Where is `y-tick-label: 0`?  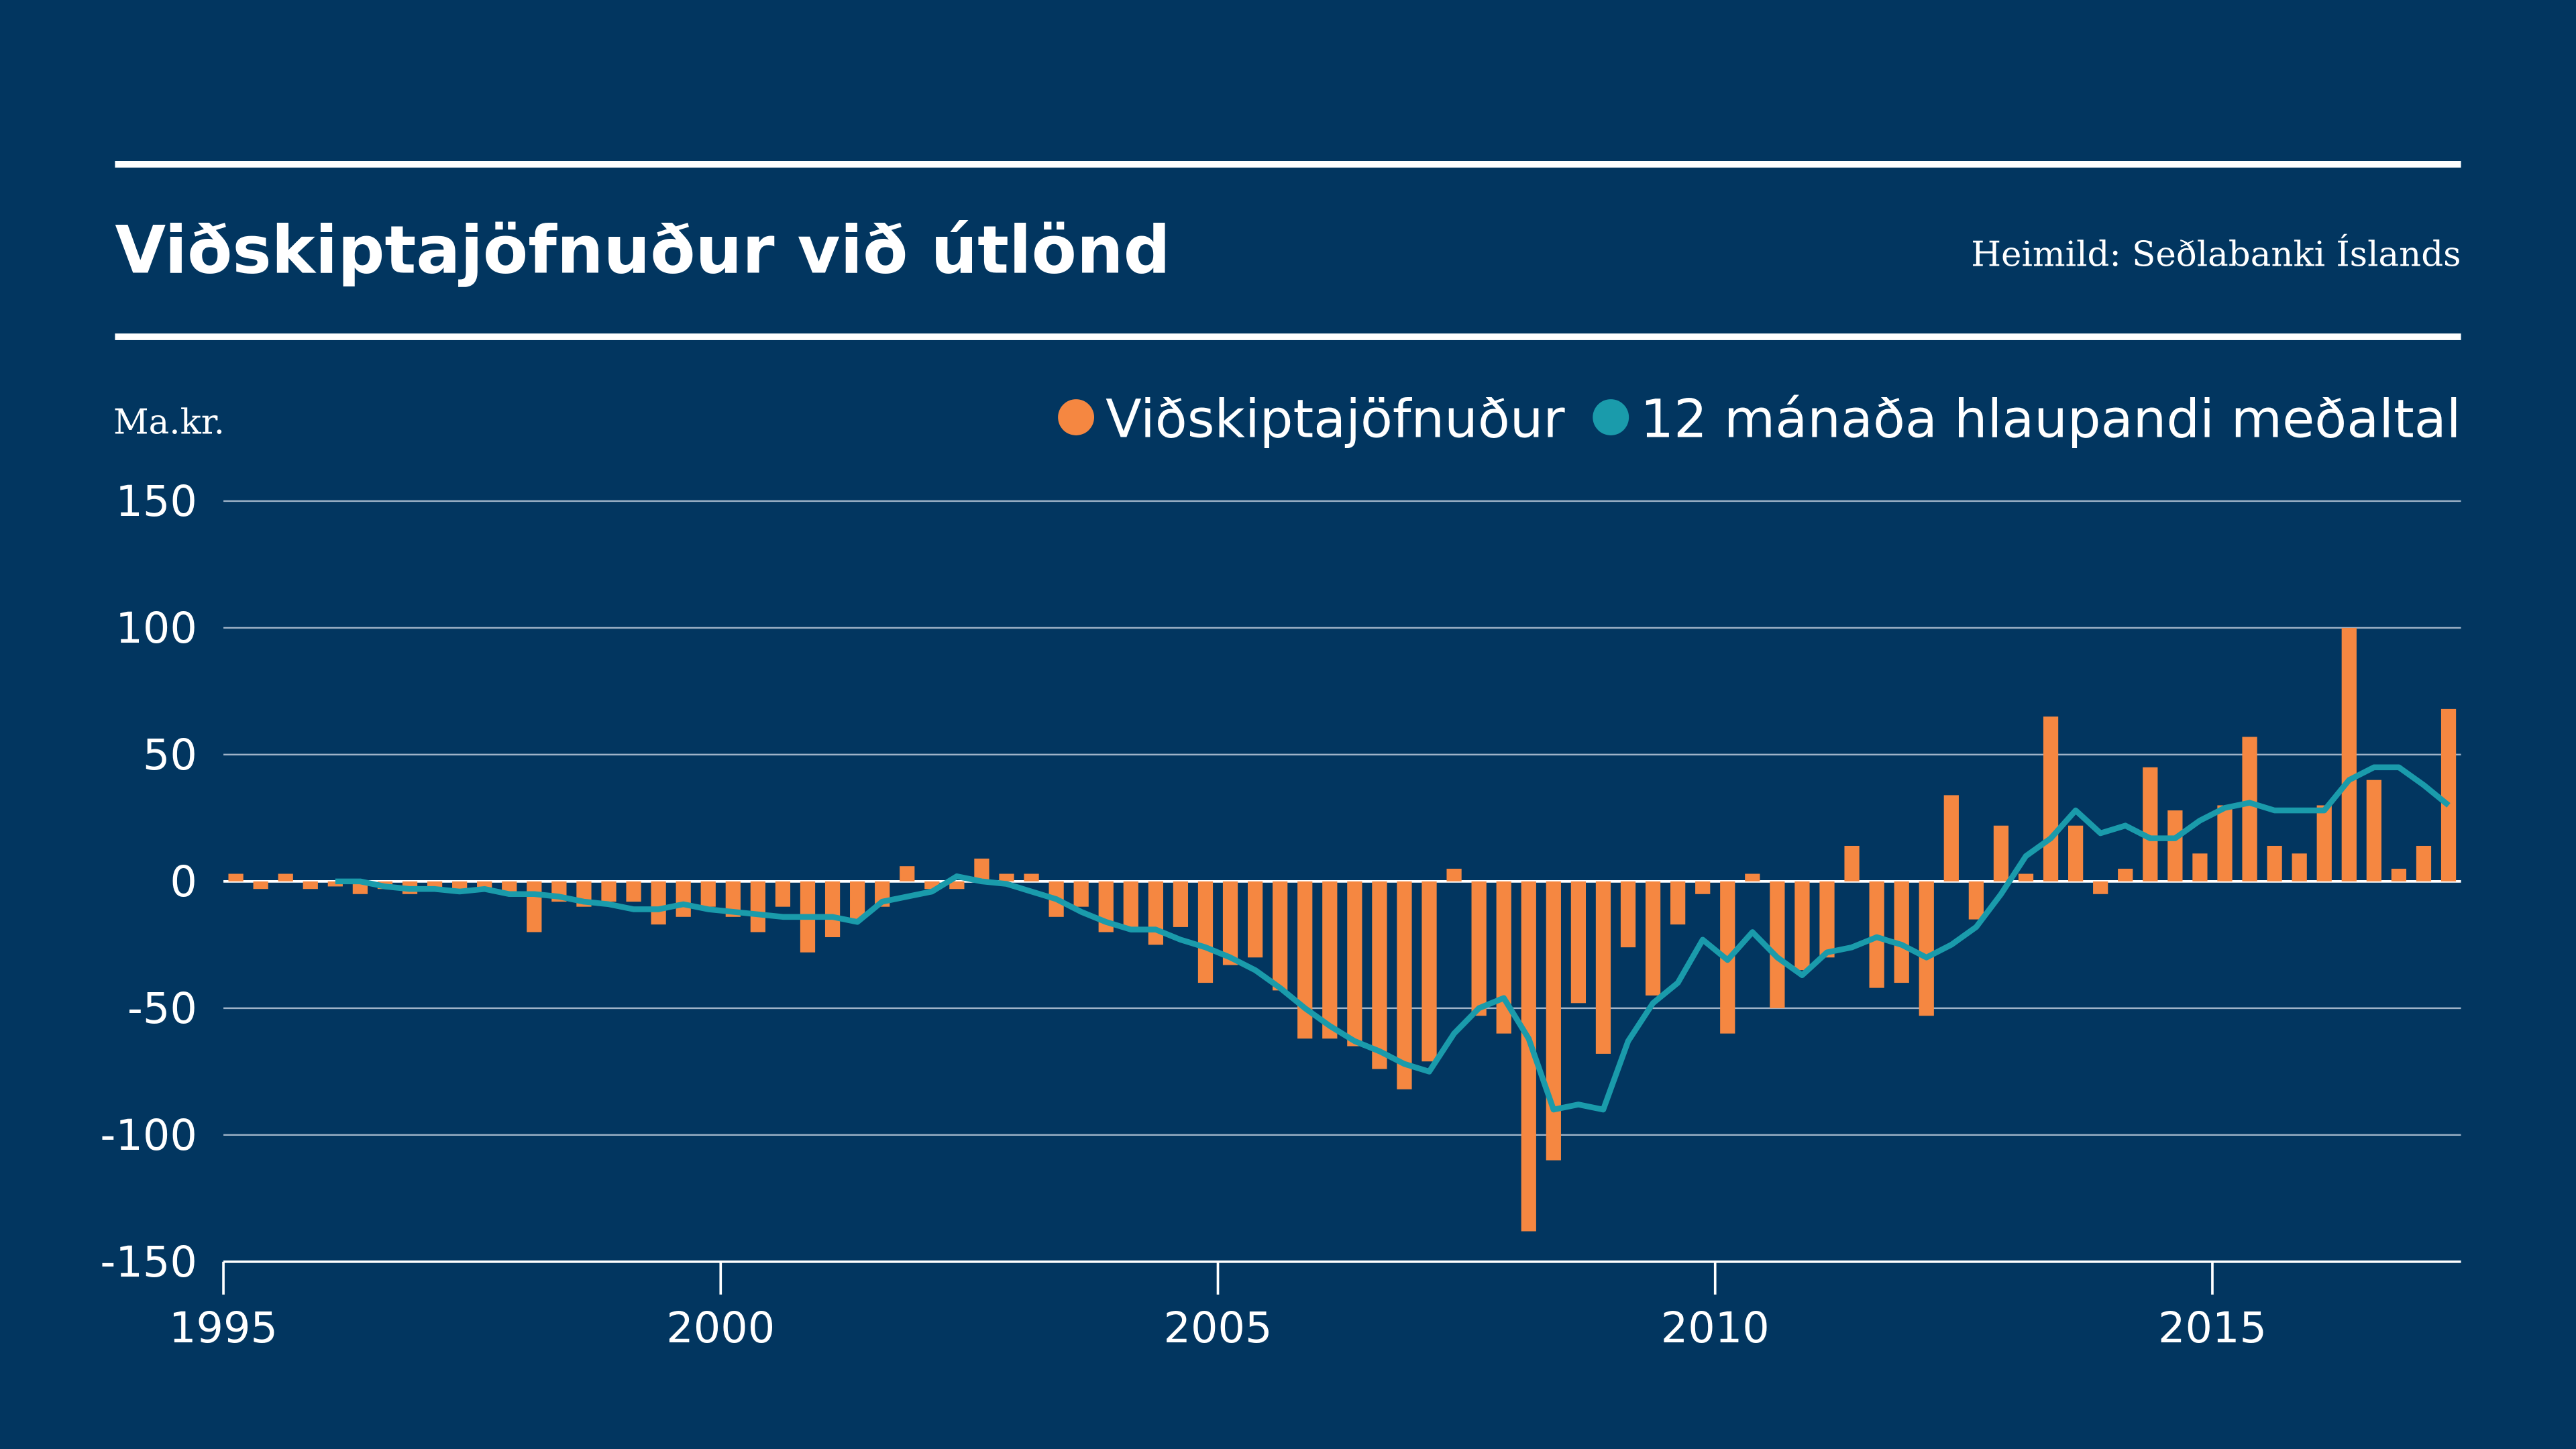
y-tick-label: 0 is located at coordinates (183, 882).